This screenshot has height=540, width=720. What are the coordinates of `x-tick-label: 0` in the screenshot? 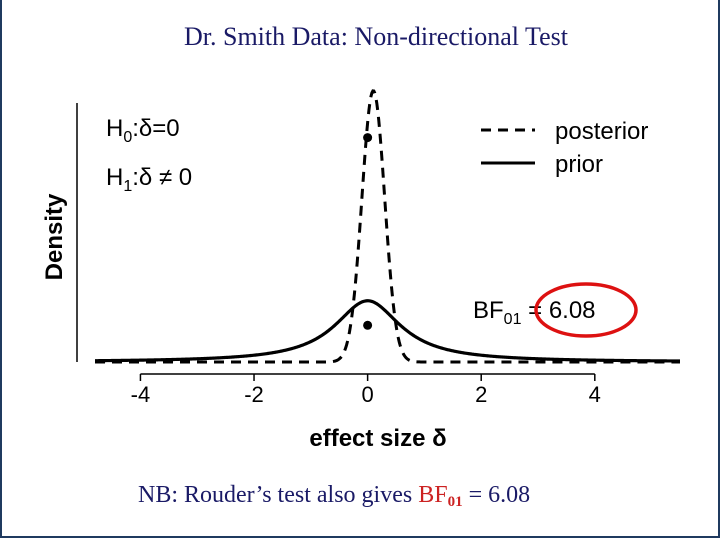 It's located at (367, 394).